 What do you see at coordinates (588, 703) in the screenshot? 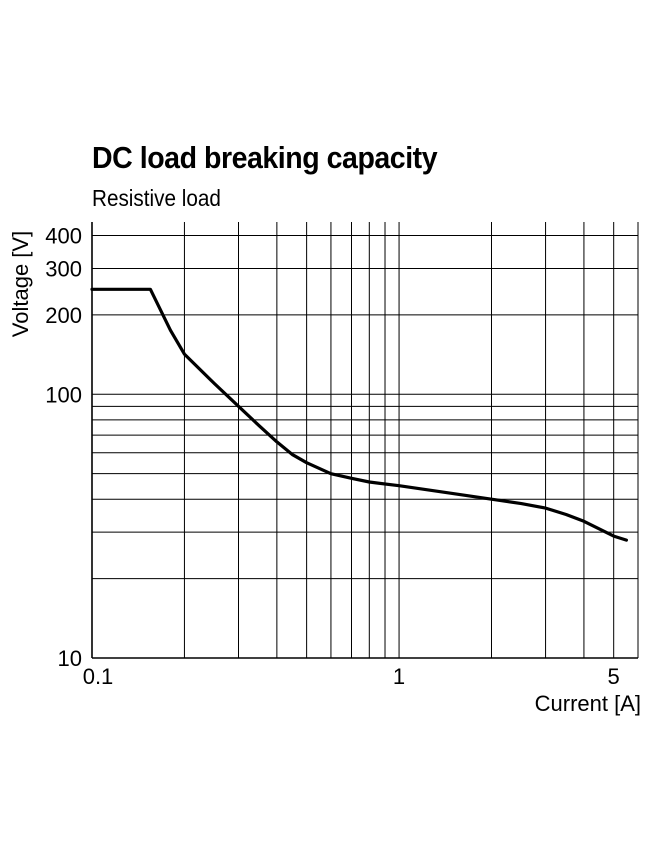
I see `x-axis-label: Current [A]` at bounding box center [588, 703].